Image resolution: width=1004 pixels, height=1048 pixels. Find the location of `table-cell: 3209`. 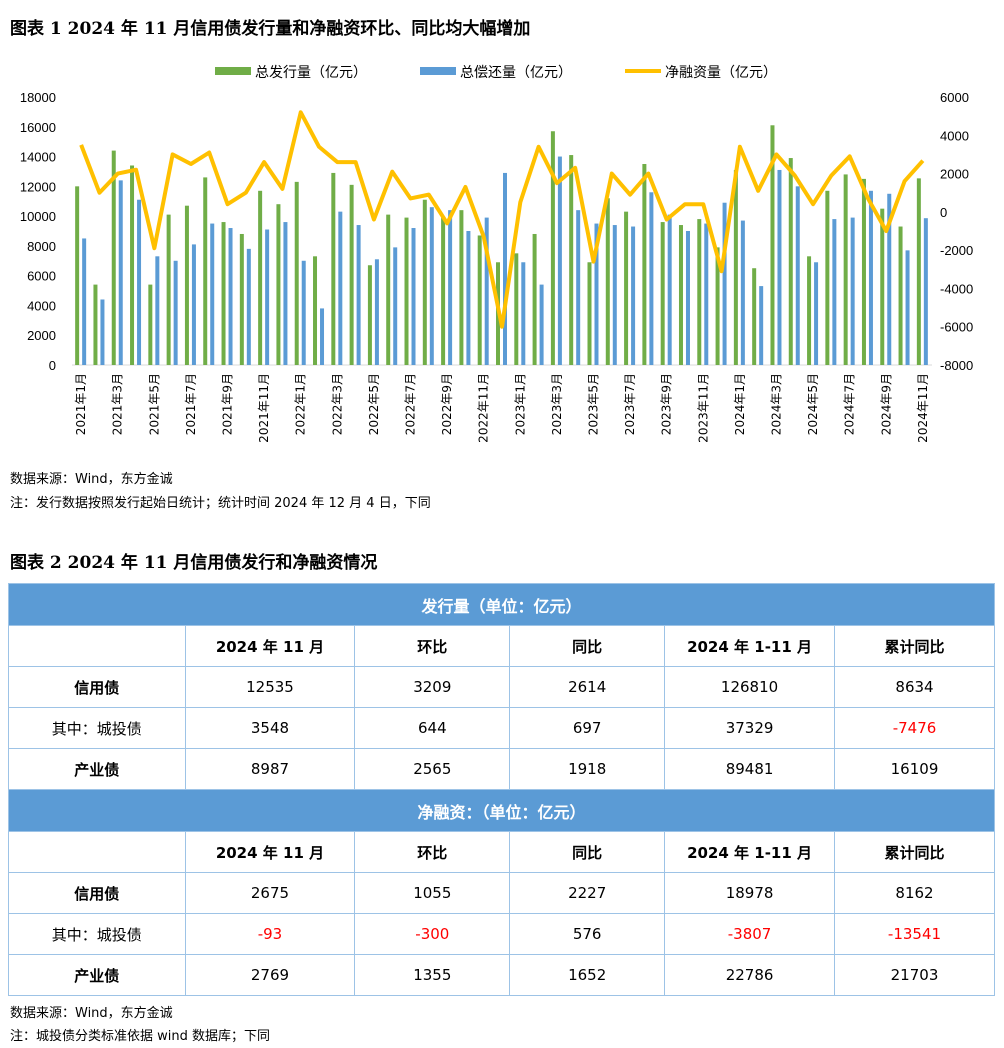

table-cell: 3209 is located at coordinates (432, 687).